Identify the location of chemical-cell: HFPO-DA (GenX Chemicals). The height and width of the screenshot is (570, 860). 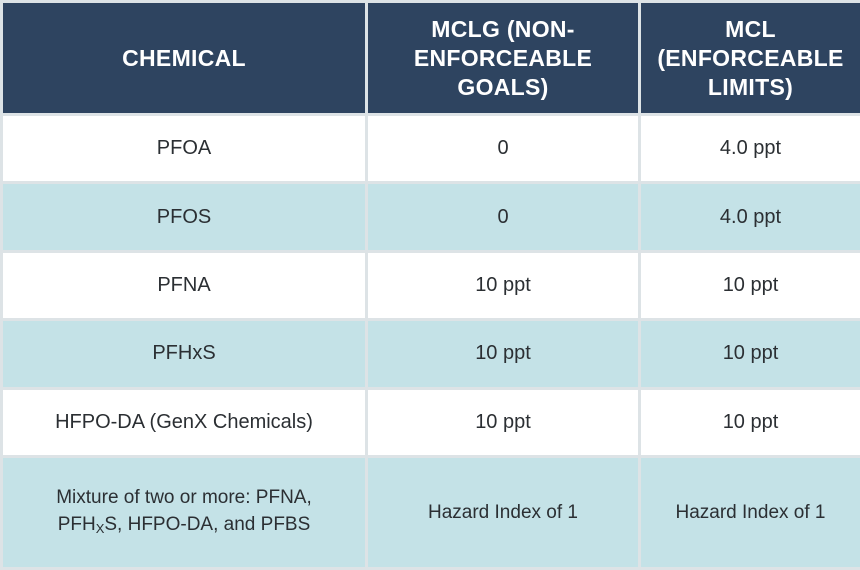
(184, 422).